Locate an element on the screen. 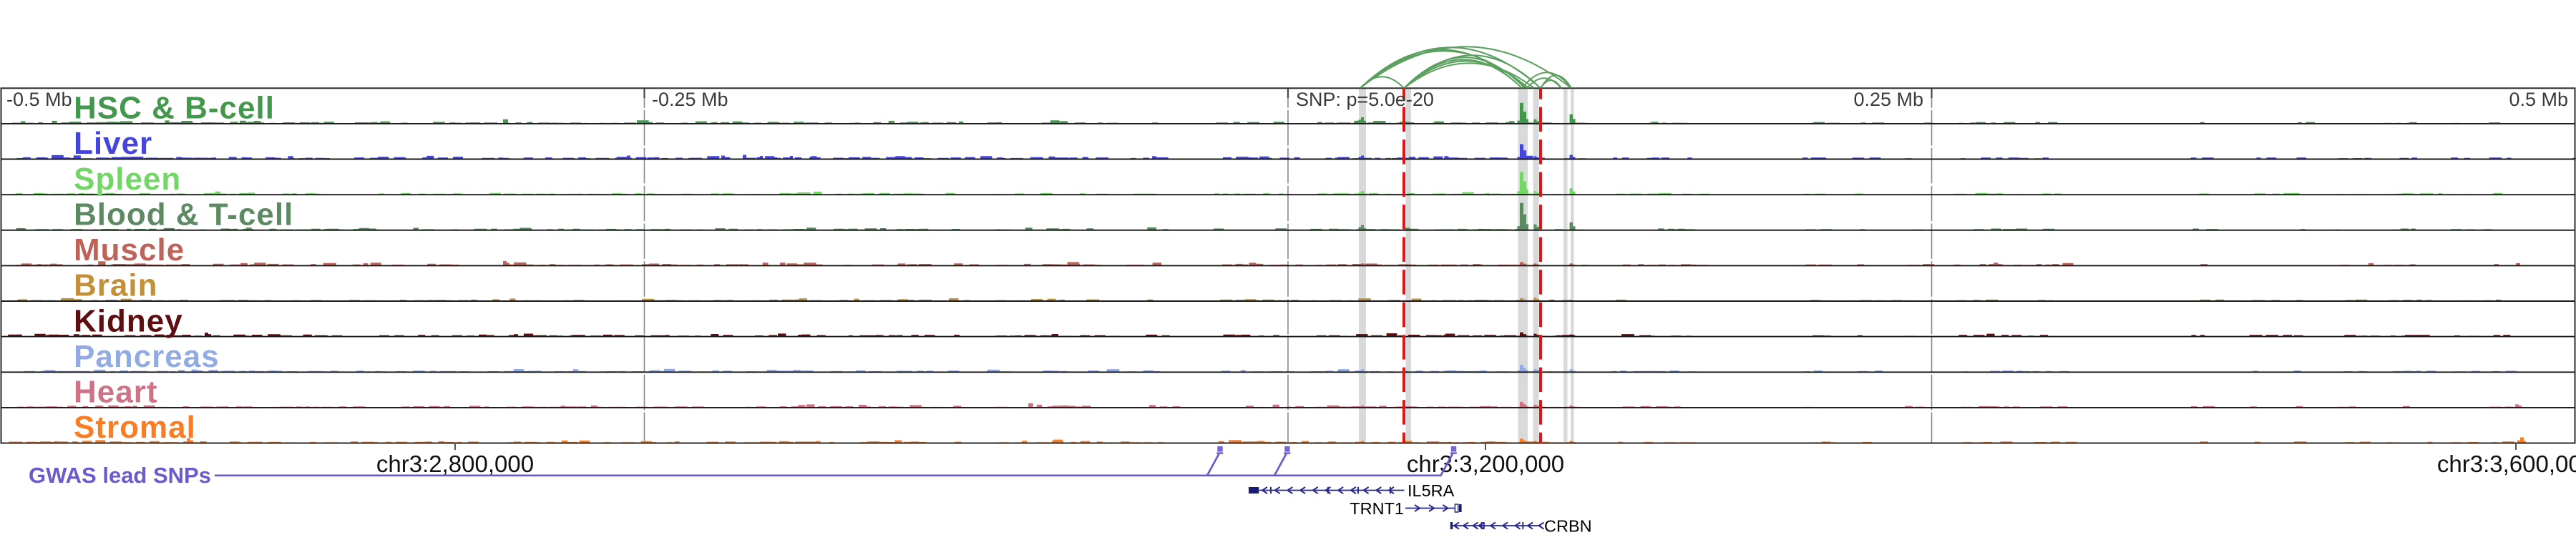 This screenshot has width=2576, height=540. svg-text: 0.25 Mb is located at coordinates (1888, 99).